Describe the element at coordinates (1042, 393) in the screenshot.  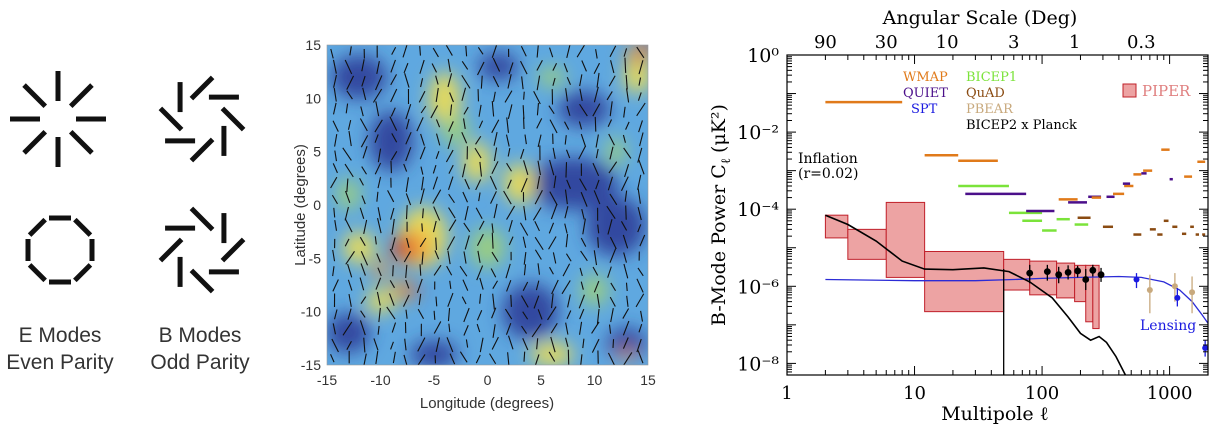
I see `x-tick-label: 100` at that location.